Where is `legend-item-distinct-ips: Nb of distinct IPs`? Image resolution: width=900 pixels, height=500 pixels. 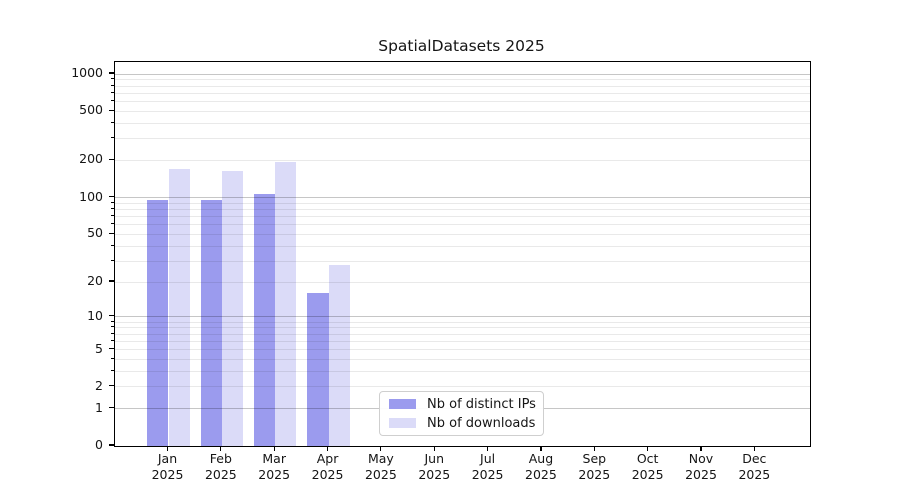
legend-item-distinct-ips: Nb of distinct IPs is located at coordinates (462, 404).